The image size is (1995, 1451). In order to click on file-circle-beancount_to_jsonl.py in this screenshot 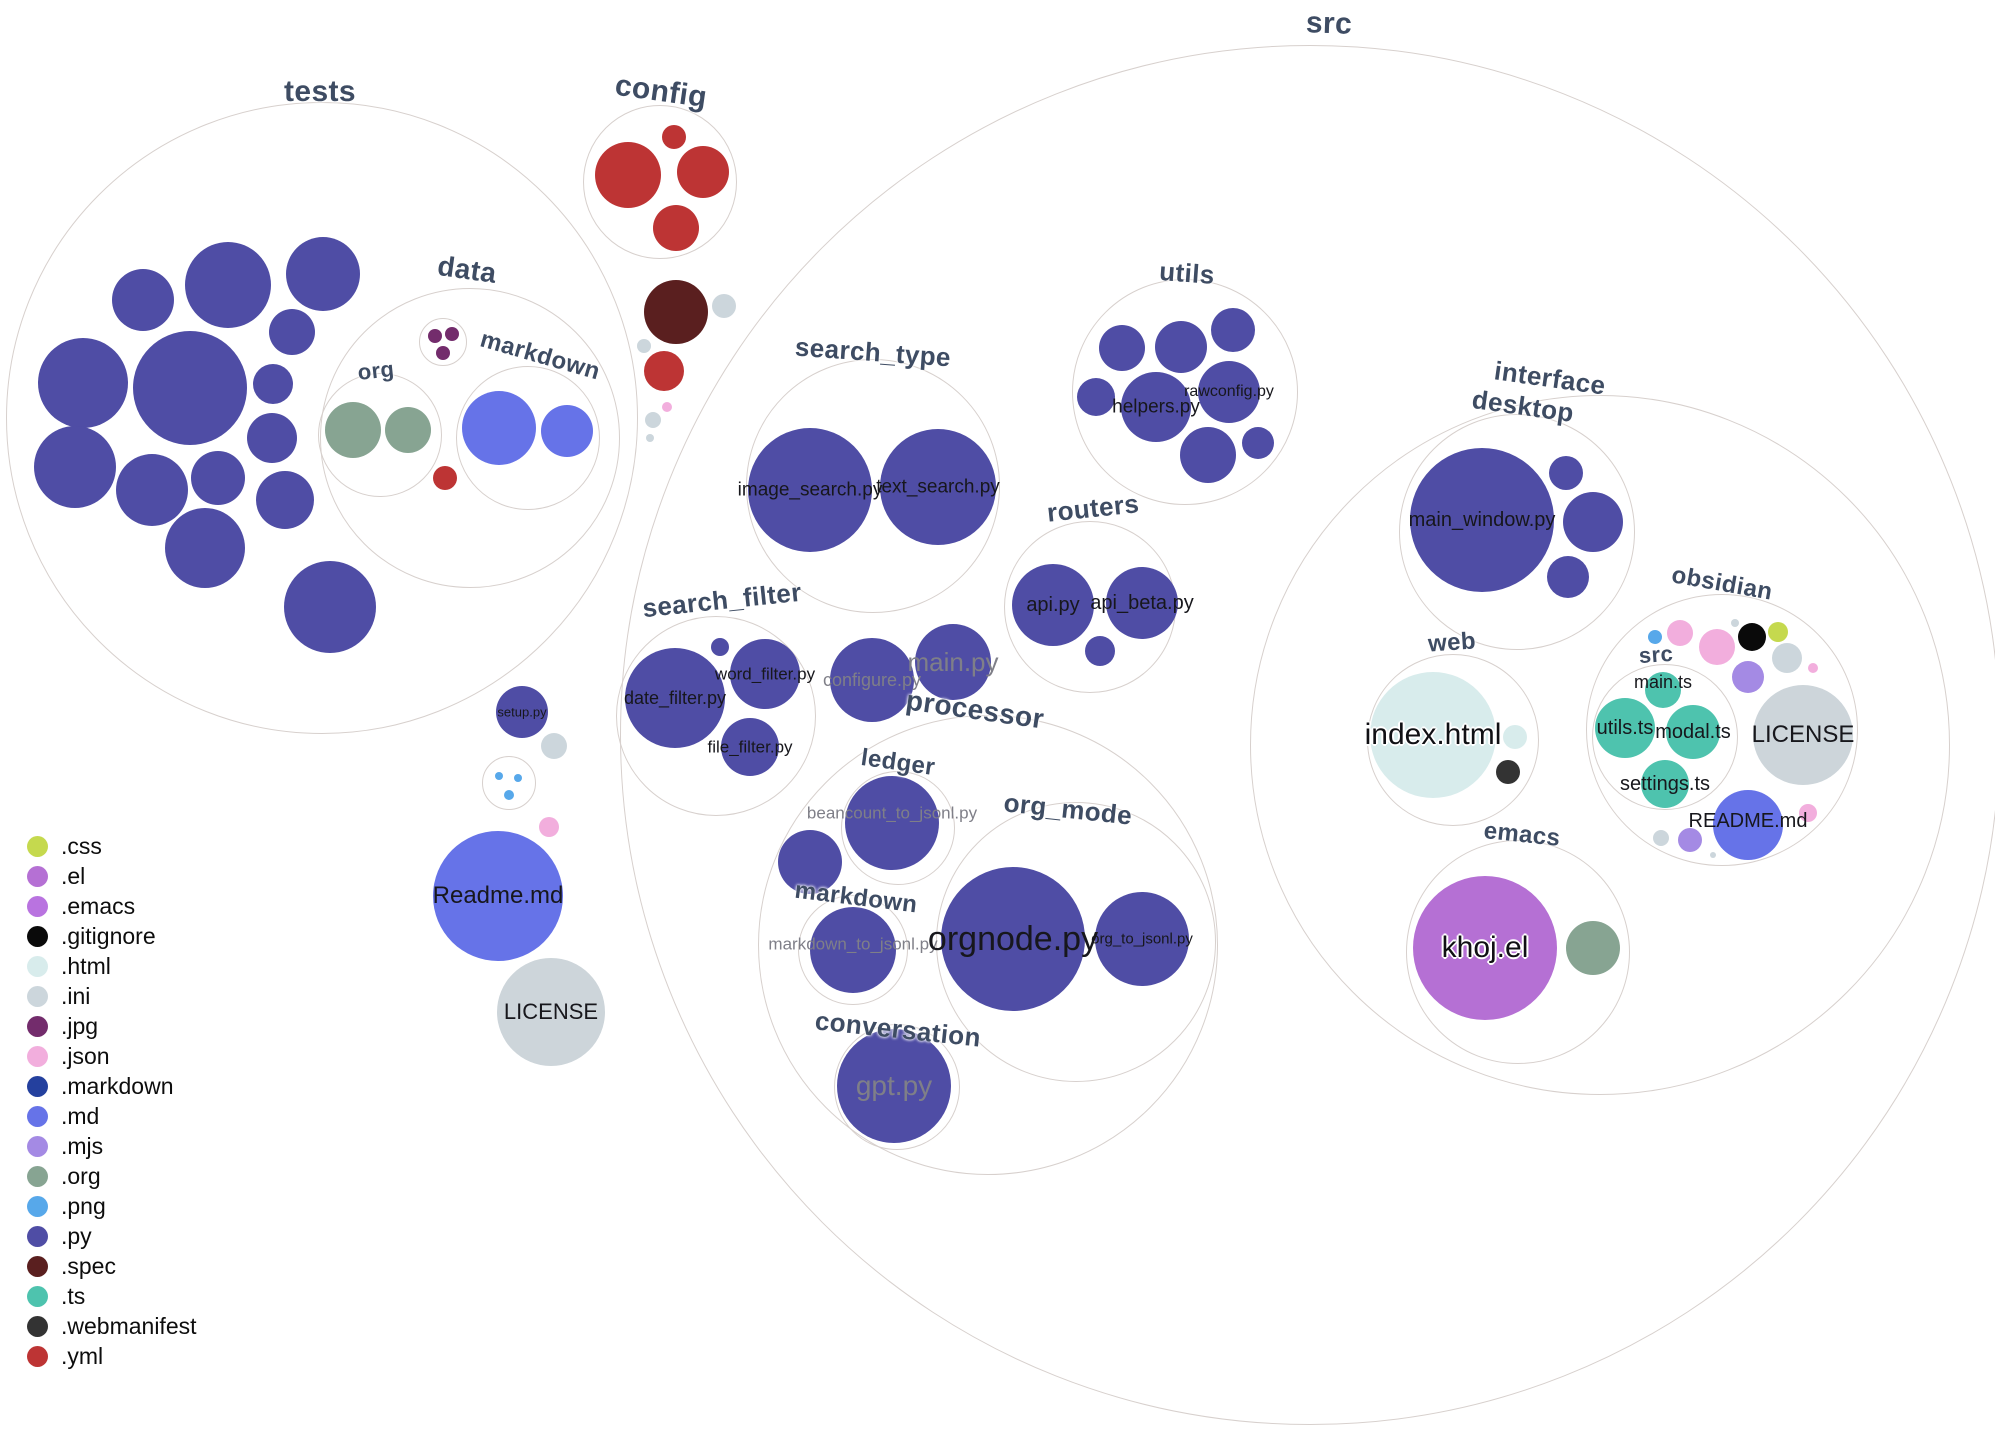, I will do `click(892, 823)`.